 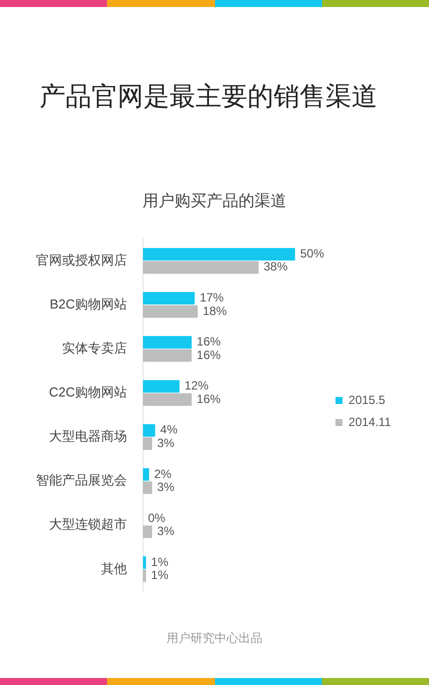 I want to click on text: 用户研究中心出品, so click(x=215, y=638).